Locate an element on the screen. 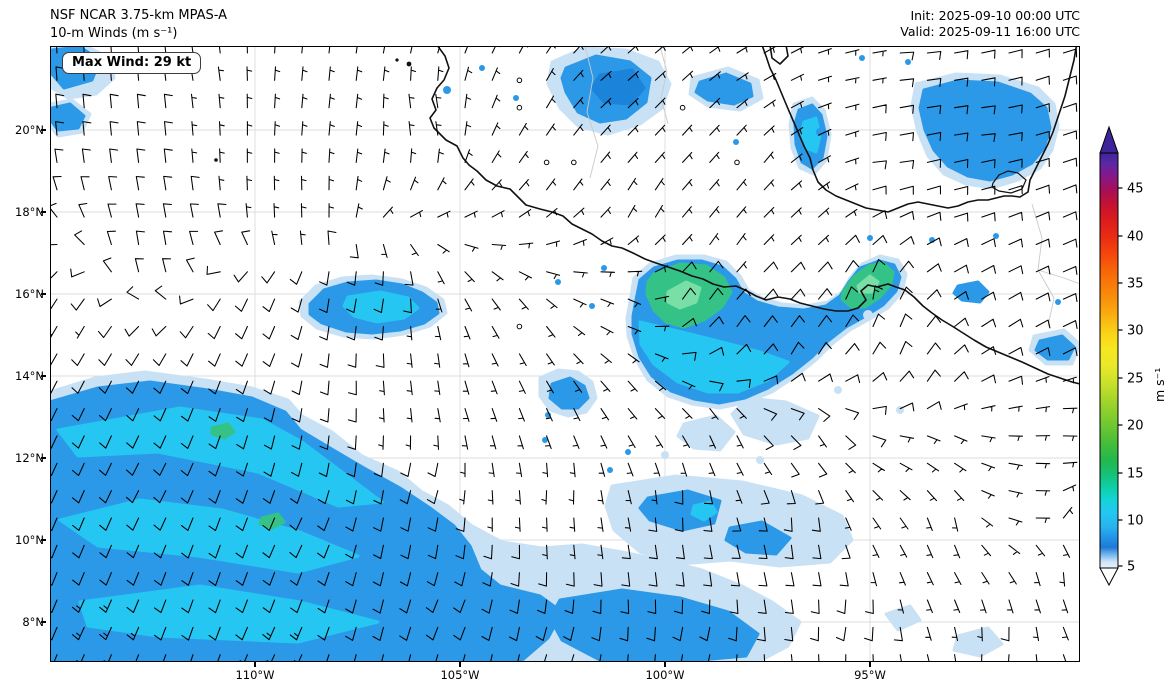  max-wind-badge: Max Wind: 29 kt is located at coordinates (132, 63).